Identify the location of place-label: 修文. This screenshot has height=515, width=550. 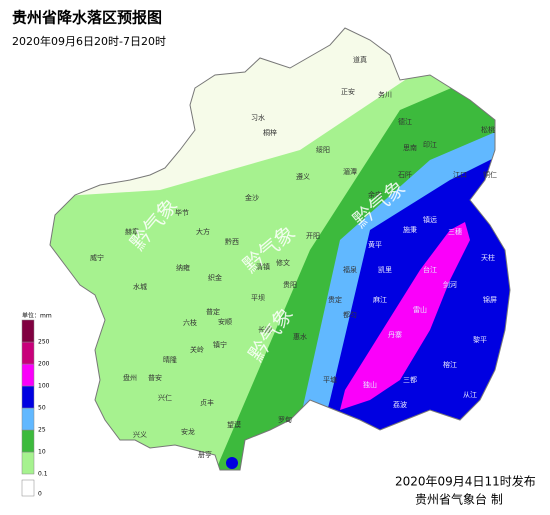
(283, 262).